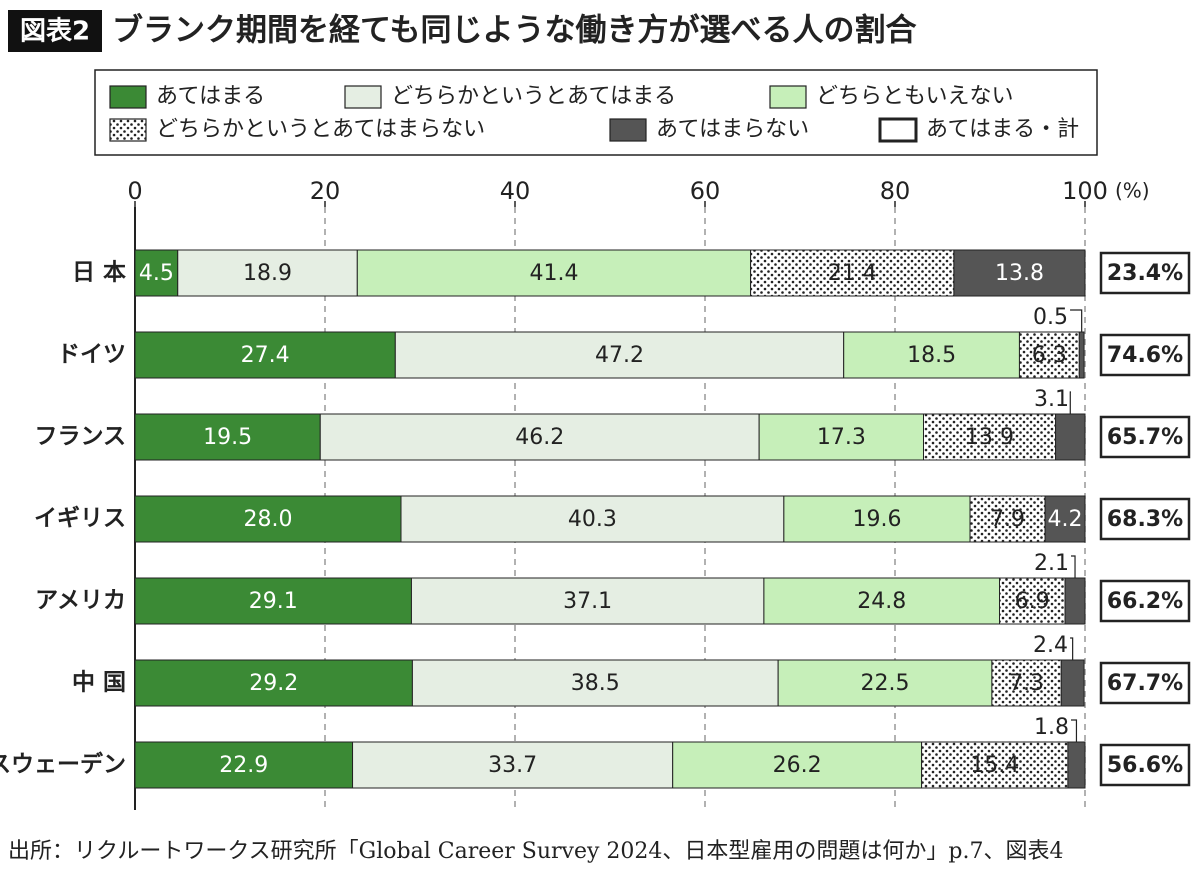 The height and width of the screenshot is (875, 1200). I want to click on total-label: 23.4%, so click(1145, 273).